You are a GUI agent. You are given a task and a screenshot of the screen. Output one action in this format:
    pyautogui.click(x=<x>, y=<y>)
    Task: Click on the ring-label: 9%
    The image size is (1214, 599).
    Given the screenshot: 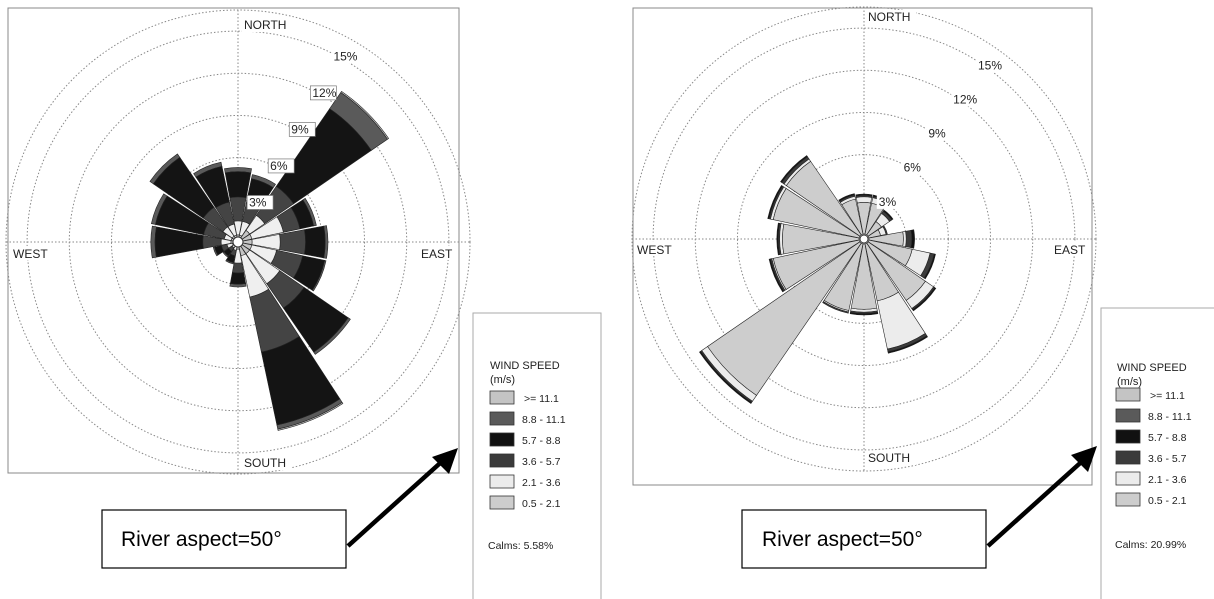 What is the action you would take?
    pyautogui.click(x=300, y=129)
    